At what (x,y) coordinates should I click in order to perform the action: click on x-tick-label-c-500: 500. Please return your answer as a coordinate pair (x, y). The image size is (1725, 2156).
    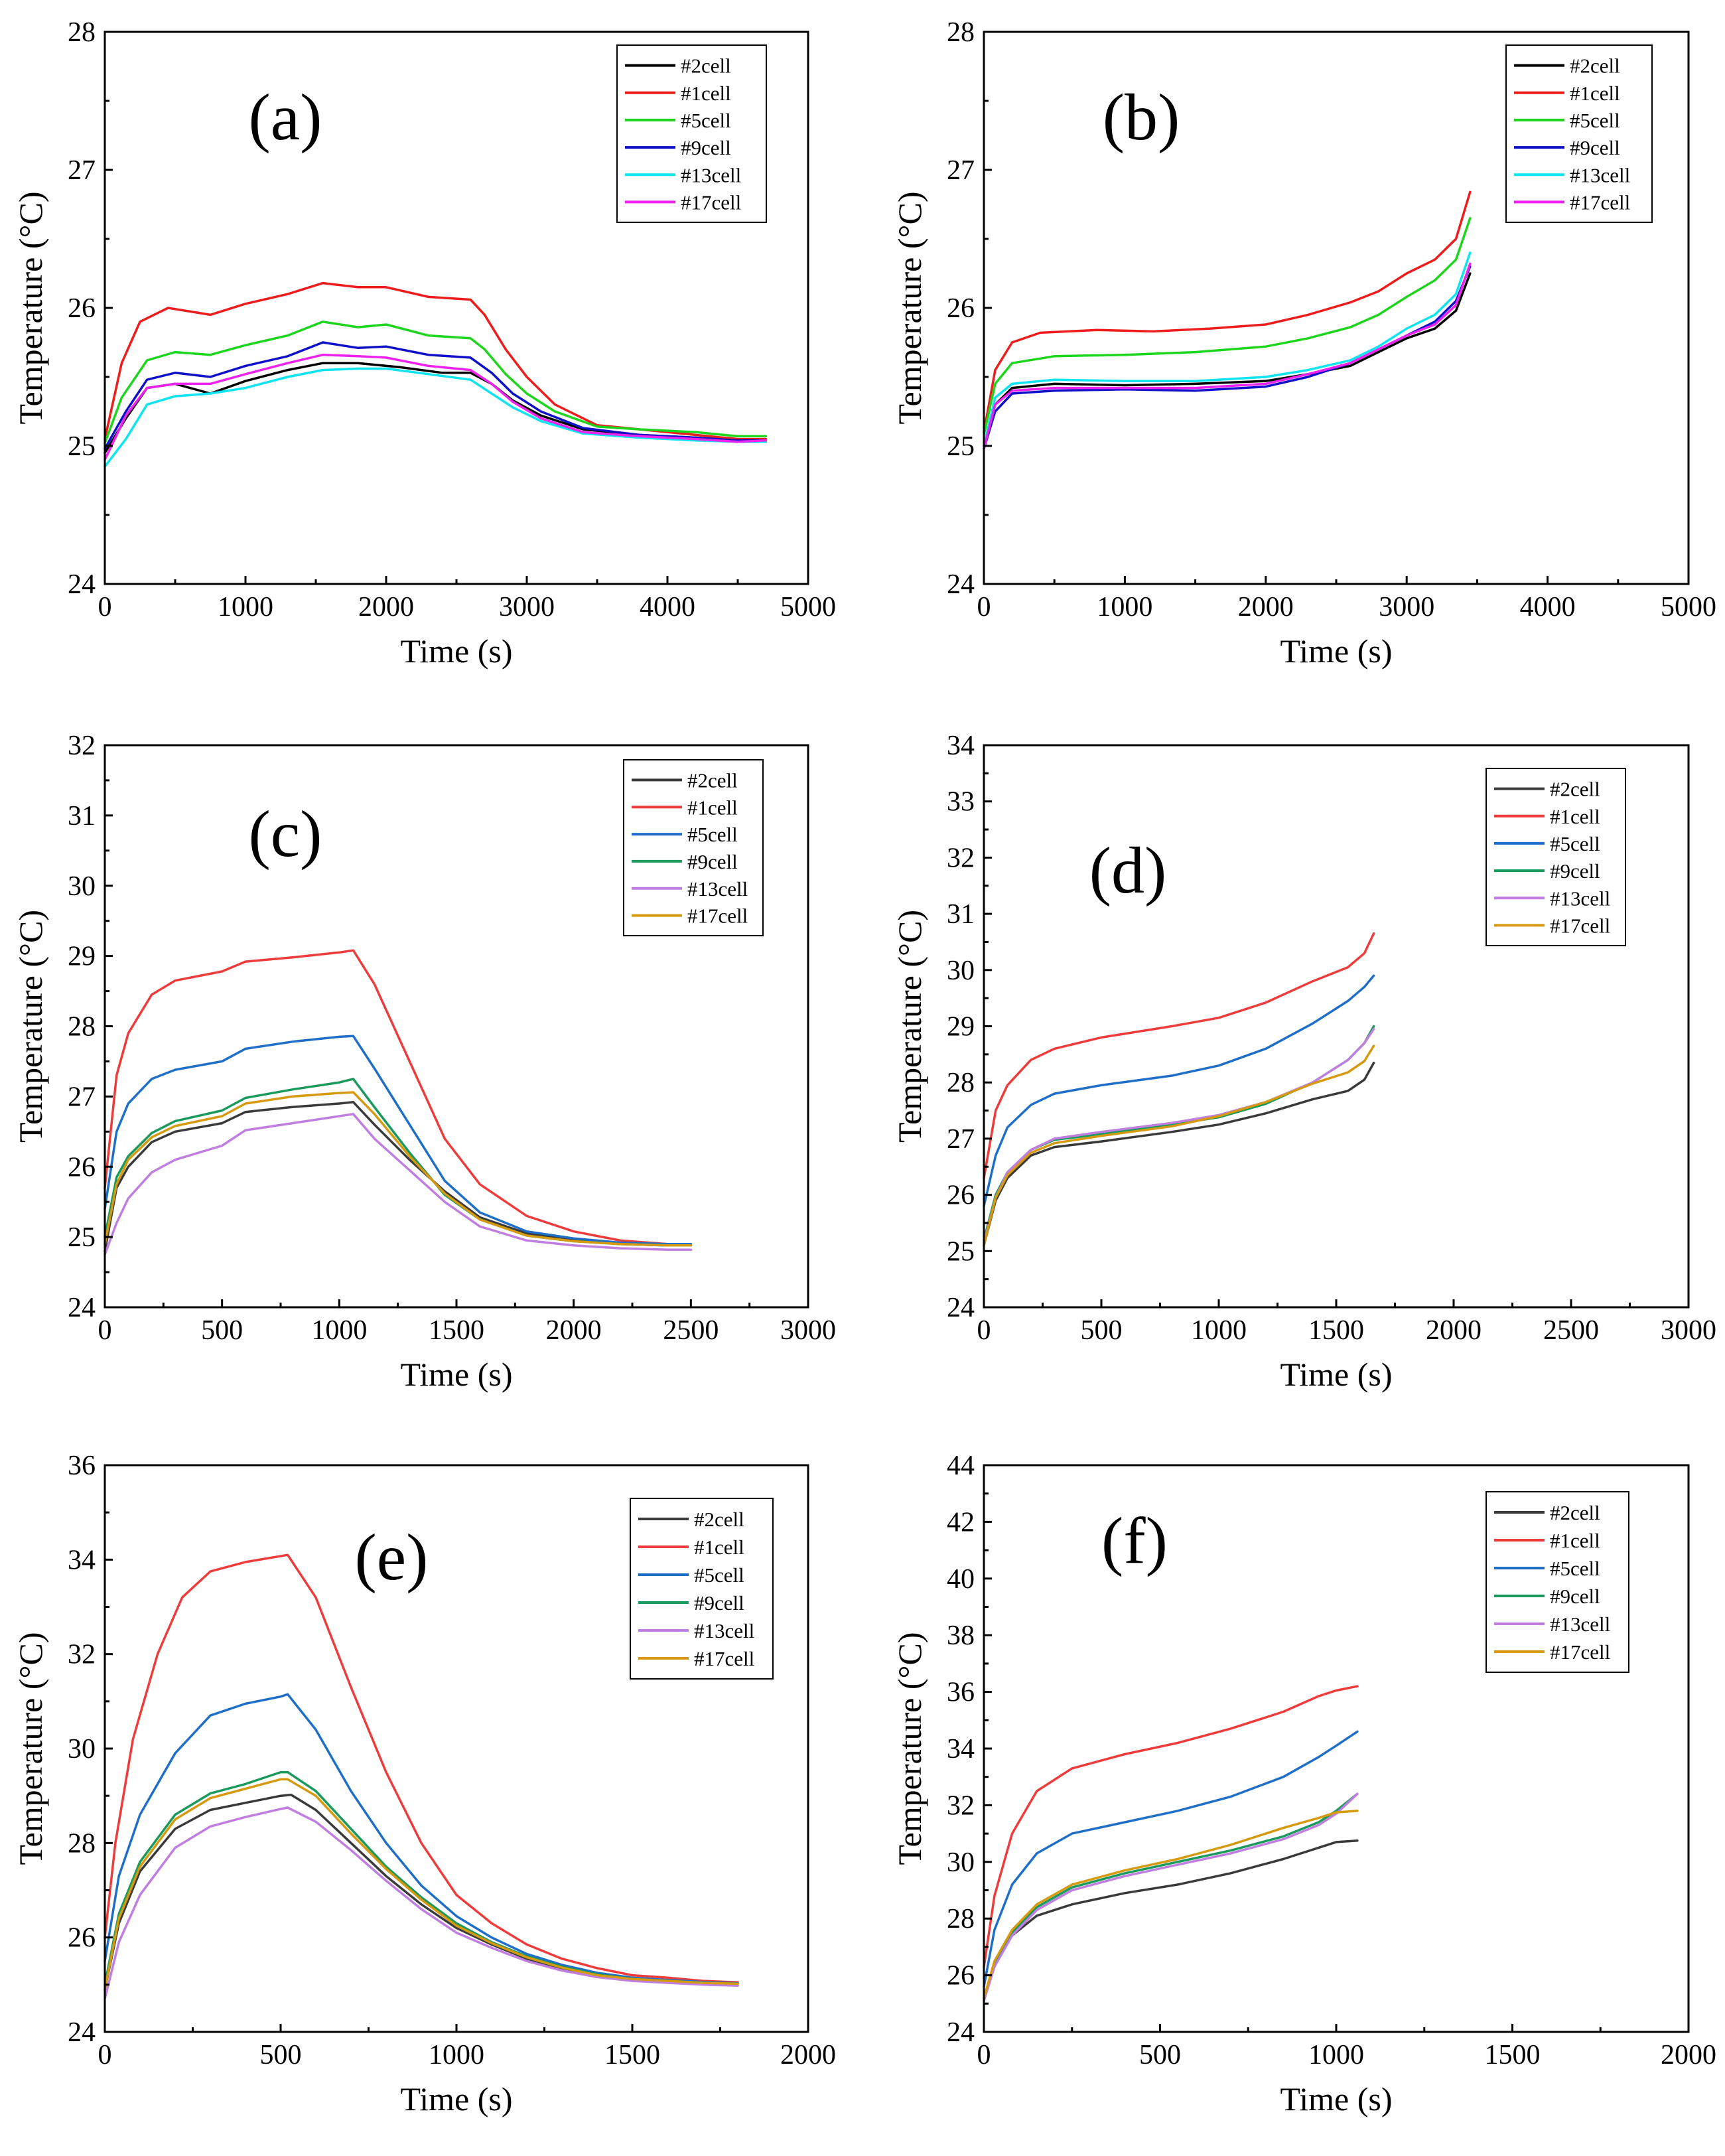
    Looking at the image, I should click on (222, 1330).